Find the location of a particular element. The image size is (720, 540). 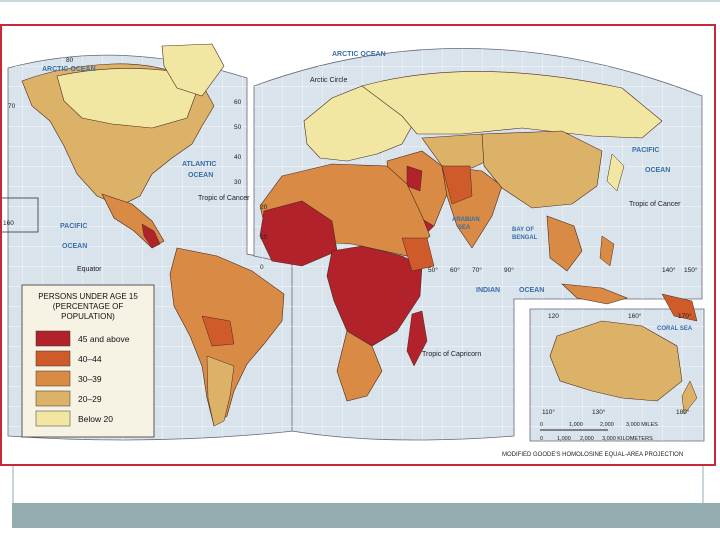

region-new-zealand is located at coordinates (689, 397).